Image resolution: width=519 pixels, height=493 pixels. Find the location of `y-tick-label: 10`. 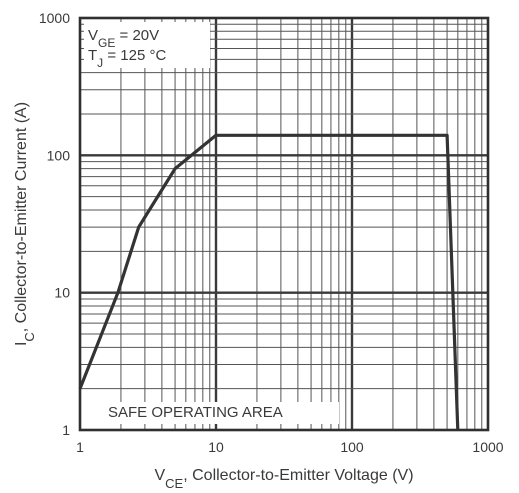

y-tick-label: 10 is located at coordinates (62, 293).